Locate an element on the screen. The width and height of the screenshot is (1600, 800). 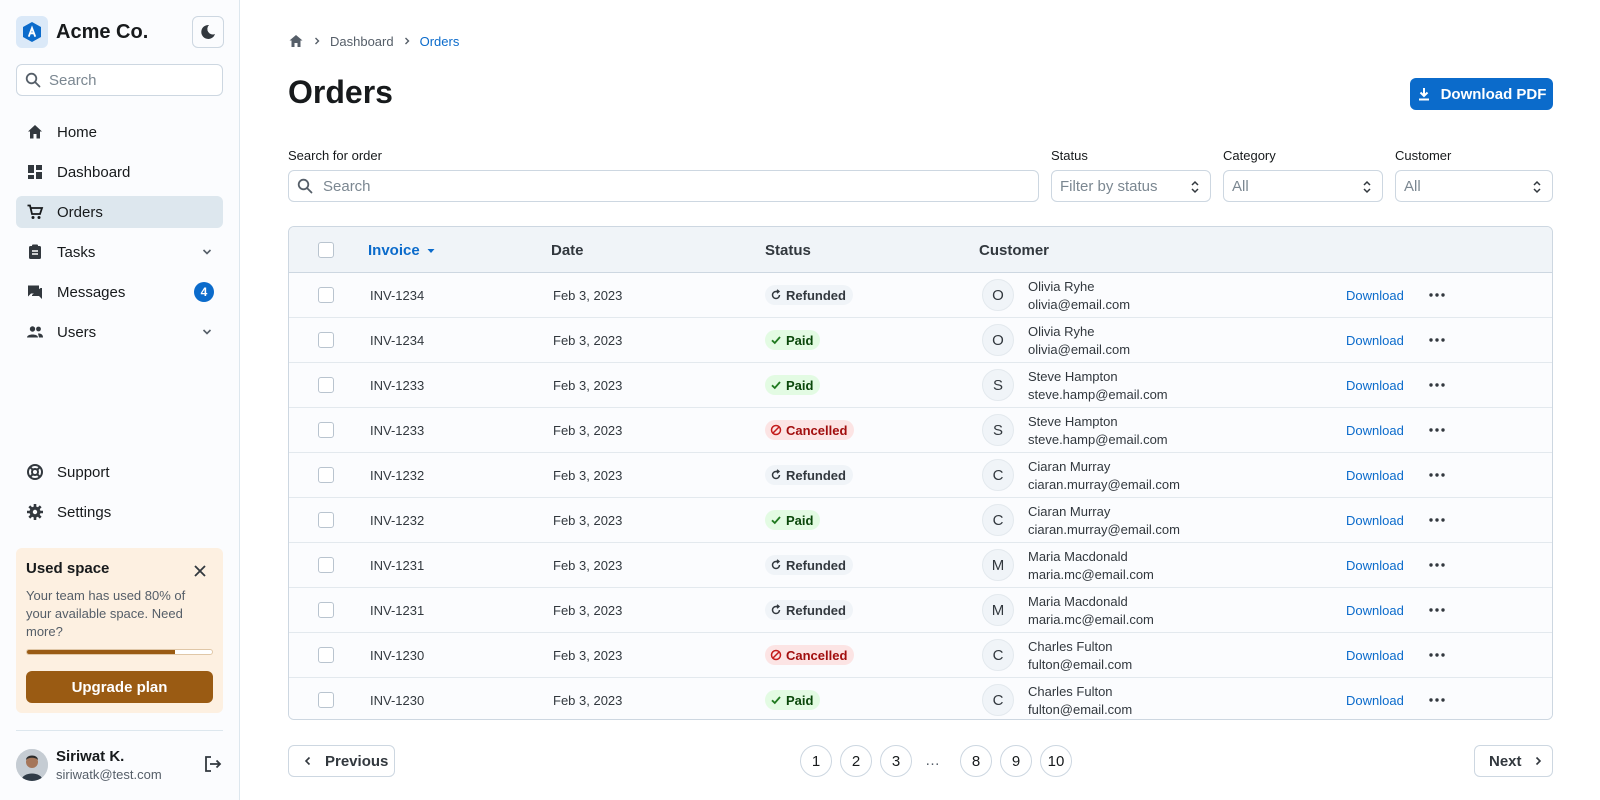
category-filter-select: All is located at coordinates (1303, 186).